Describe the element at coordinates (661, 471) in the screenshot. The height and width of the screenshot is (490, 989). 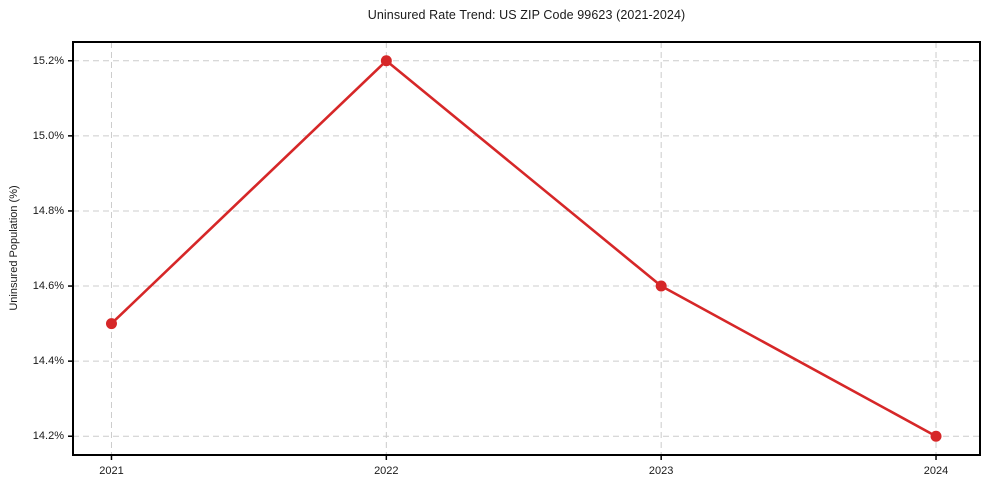
I see `x-tick-label: 2023` at that location.